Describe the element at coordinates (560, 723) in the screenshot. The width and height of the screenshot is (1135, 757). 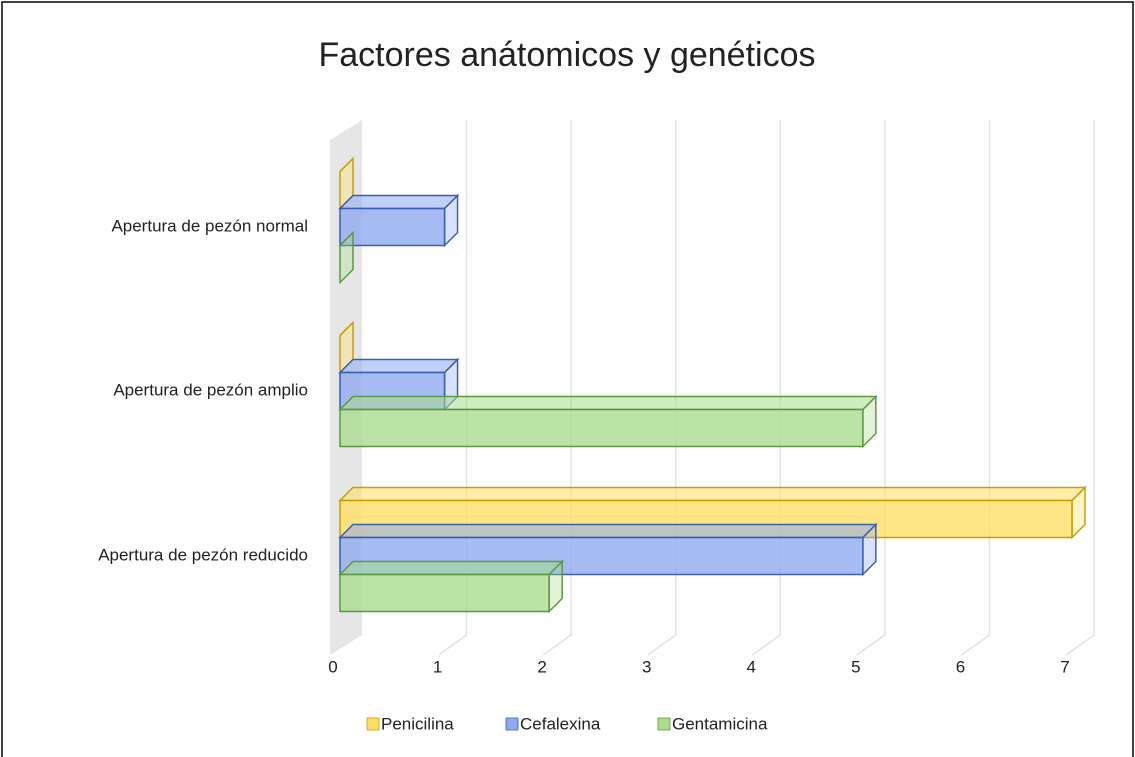
I see `legend-label: Cefalexina` at that location.